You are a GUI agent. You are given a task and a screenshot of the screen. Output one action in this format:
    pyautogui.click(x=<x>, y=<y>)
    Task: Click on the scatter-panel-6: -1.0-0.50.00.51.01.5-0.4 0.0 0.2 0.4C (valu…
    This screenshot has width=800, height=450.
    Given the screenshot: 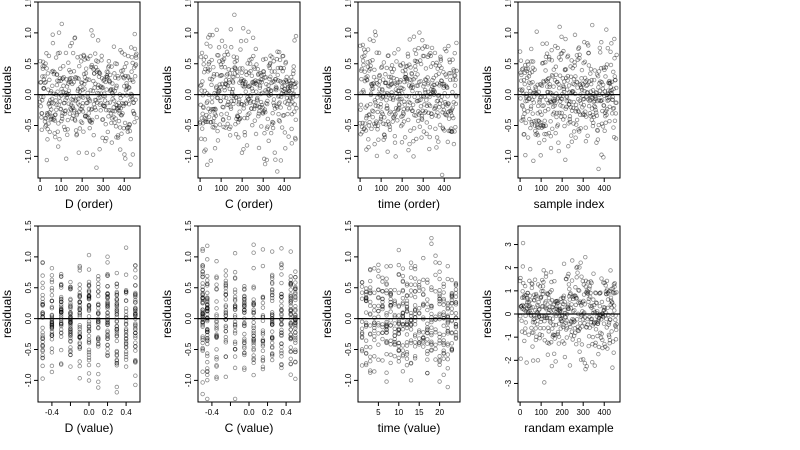 What is the action you would take?
    pyautogui.click(x=230, y=327)
    